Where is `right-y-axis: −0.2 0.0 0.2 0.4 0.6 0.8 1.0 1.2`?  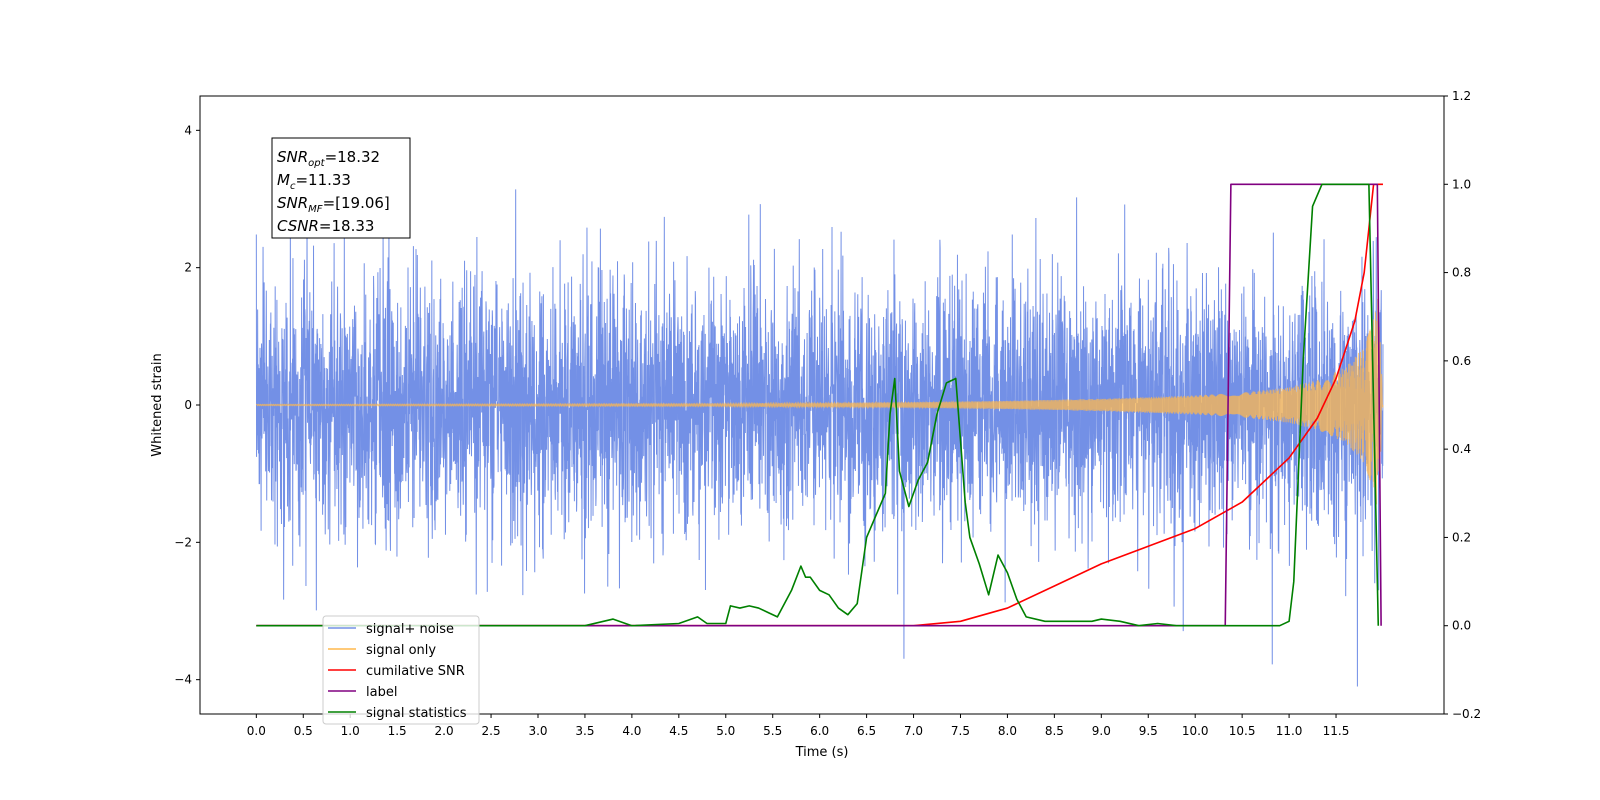 right-y-axis: −0.2 0.0 0.2 0.4 0.6 0.8 1.0 1.2 is located at coordinates (1462, 405).